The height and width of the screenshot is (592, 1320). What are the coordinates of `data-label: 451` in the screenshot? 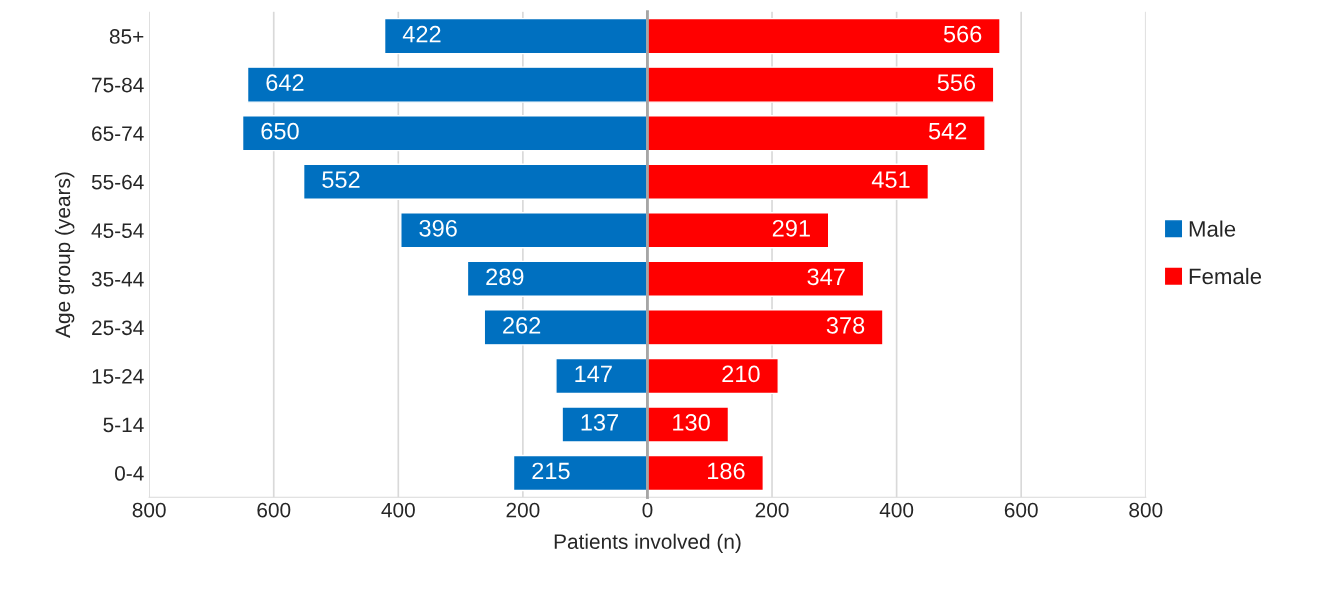 It's located at (890, 180).